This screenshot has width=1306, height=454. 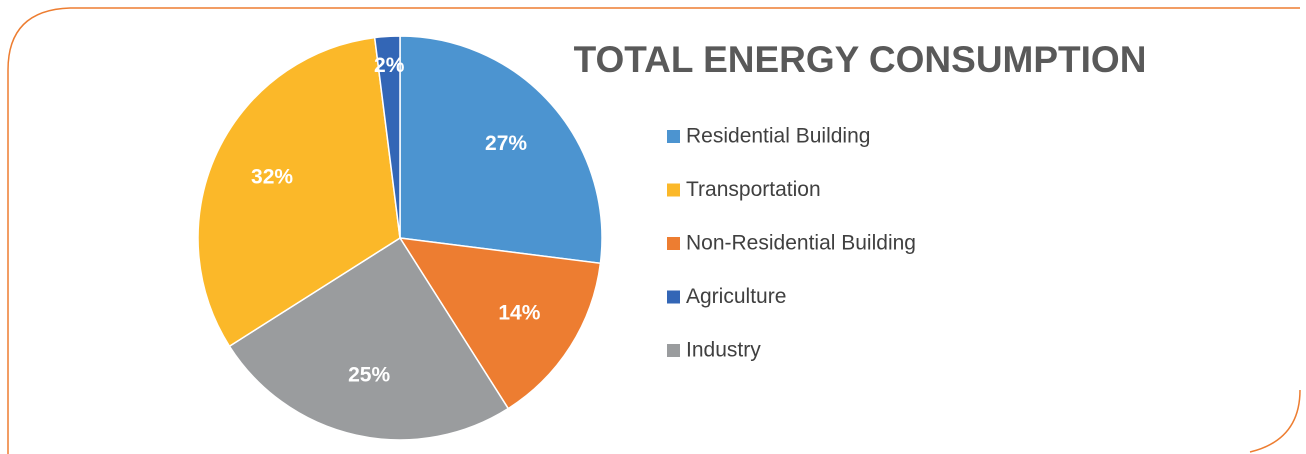 I want to click on legend-label: Transportation, so click(x=753, y=189).